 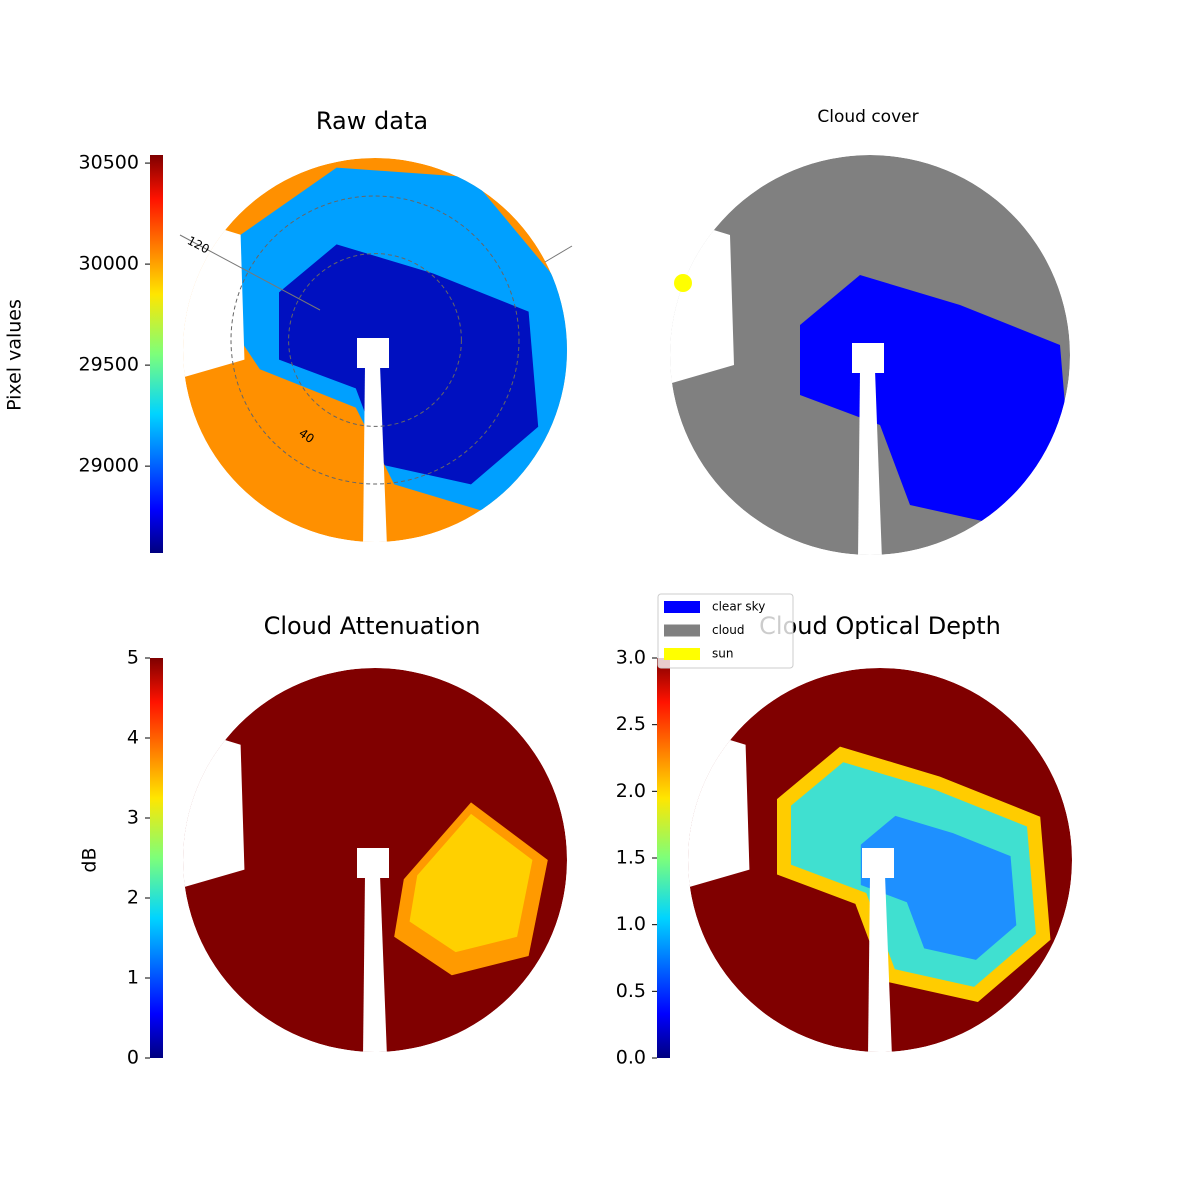 What do you see at coordinates (133, 898) in the screenshot?
I see `colorbar-tick-label: 2` at bounding box center [133, 898].